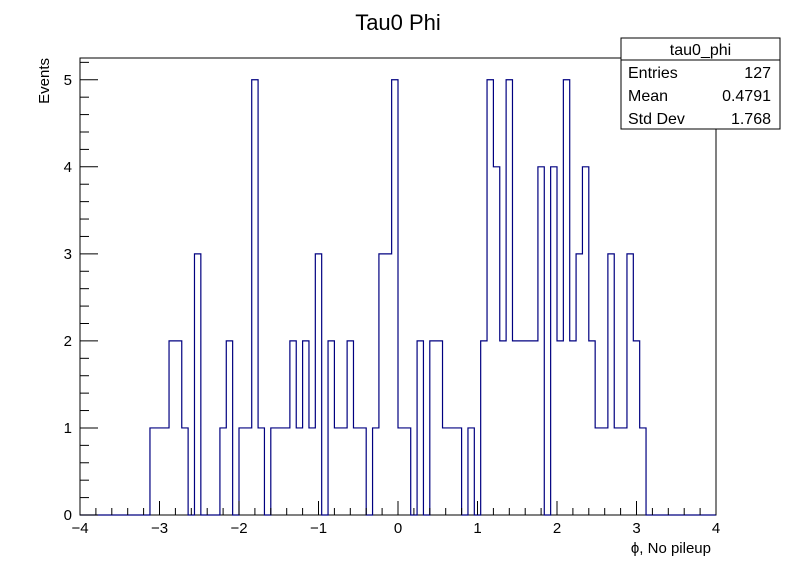  Describe the element at coordinates (89, 288) in the screenshot. I see `y-axis-ticks` at that location.